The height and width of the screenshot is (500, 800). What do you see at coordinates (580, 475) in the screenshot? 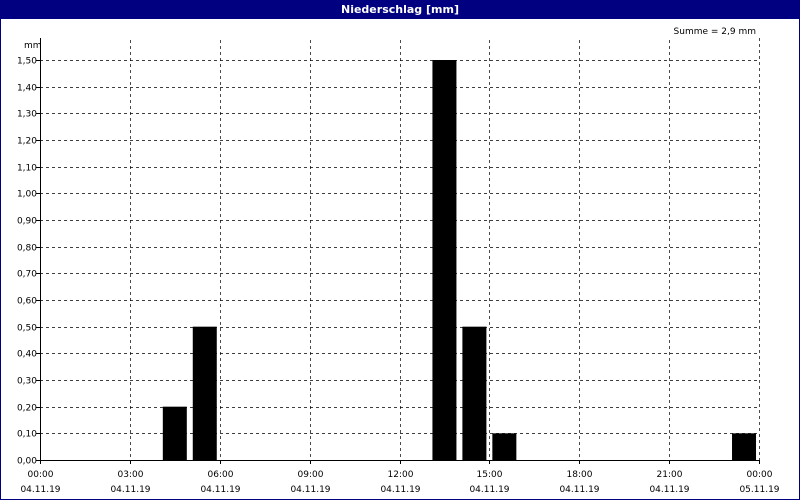
I see `x-tick-time-label: 18:00` at bounding box center [580, 475].